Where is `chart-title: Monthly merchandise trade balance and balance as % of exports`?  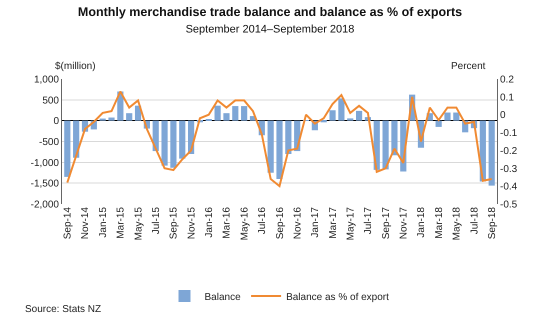
chart-title: Monthly merchandise trade balance and balance as % of exports is located at coordinates (270, 12).